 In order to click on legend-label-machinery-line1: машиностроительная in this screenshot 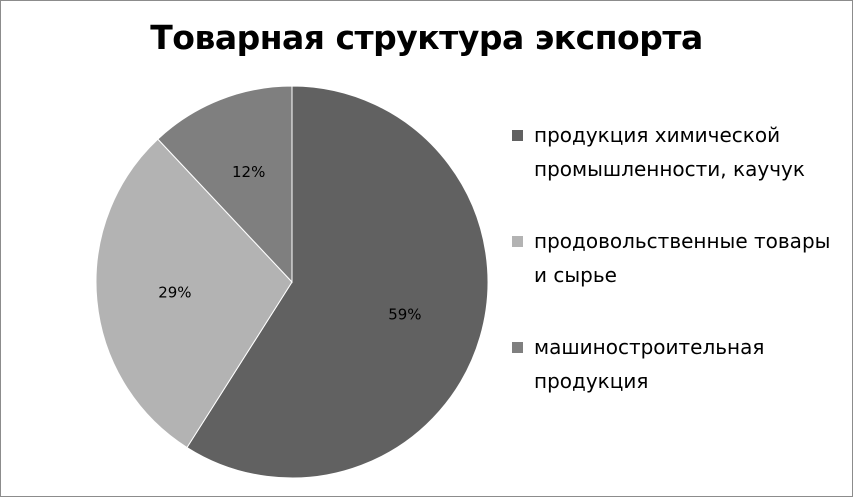, I will do `click(649, 347)`.